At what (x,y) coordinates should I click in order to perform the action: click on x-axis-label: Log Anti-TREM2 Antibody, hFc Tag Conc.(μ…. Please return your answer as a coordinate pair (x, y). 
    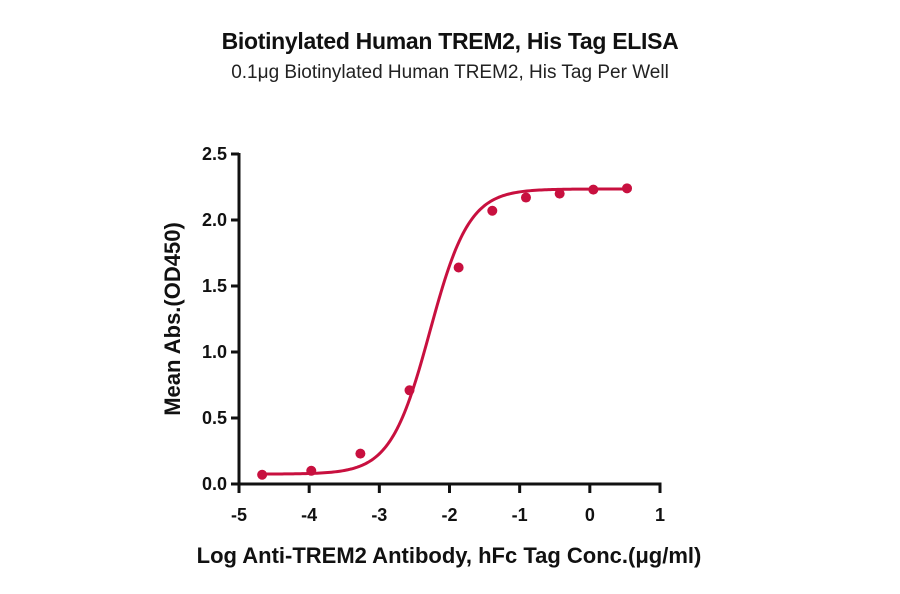
    Looking at the image, I should click on (449, 555).